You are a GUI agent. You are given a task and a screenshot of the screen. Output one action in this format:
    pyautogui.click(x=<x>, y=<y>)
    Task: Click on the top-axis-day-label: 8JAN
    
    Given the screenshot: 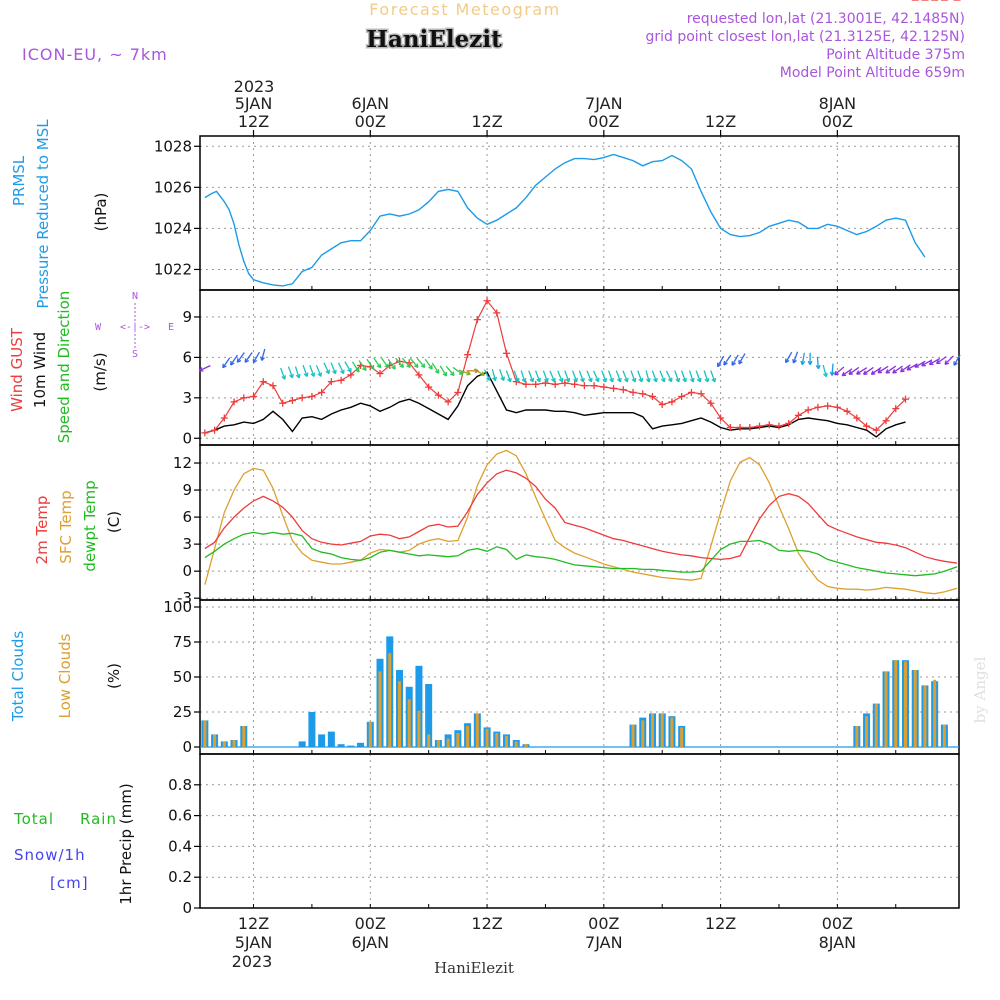 What is the action you would take?
    pyautogui.click(x=838, y=103)
    